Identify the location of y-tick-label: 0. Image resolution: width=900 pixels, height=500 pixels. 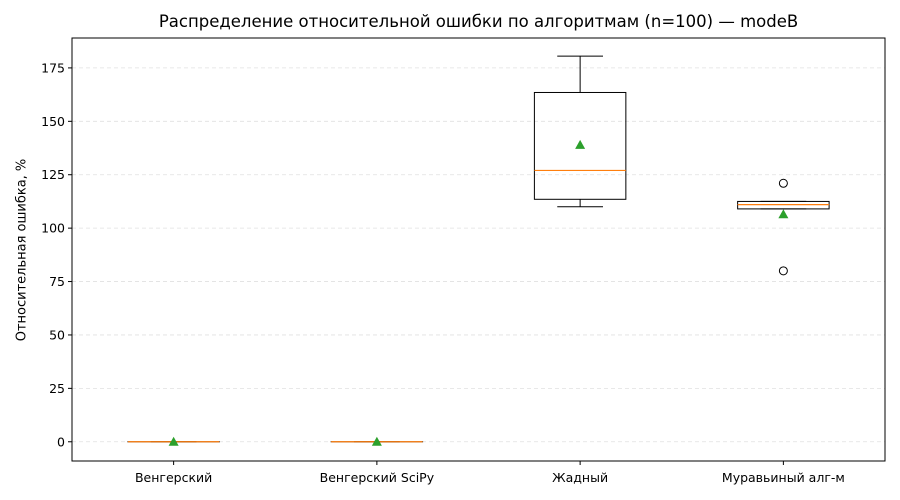
(61, 441).